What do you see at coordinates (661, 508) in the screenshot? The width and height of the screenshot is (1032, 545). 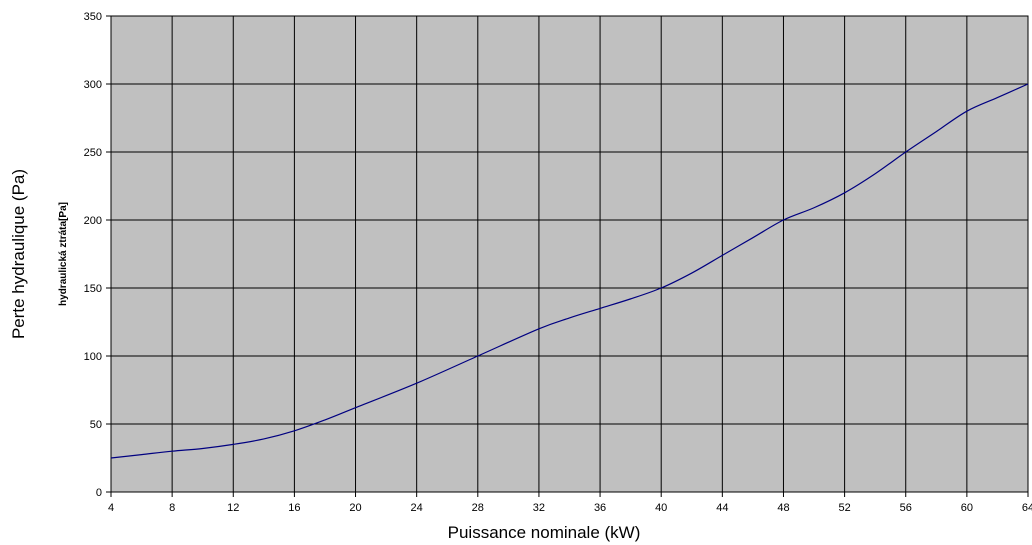 I see `x-tick-label: 40` at bounding box center [661, 508].